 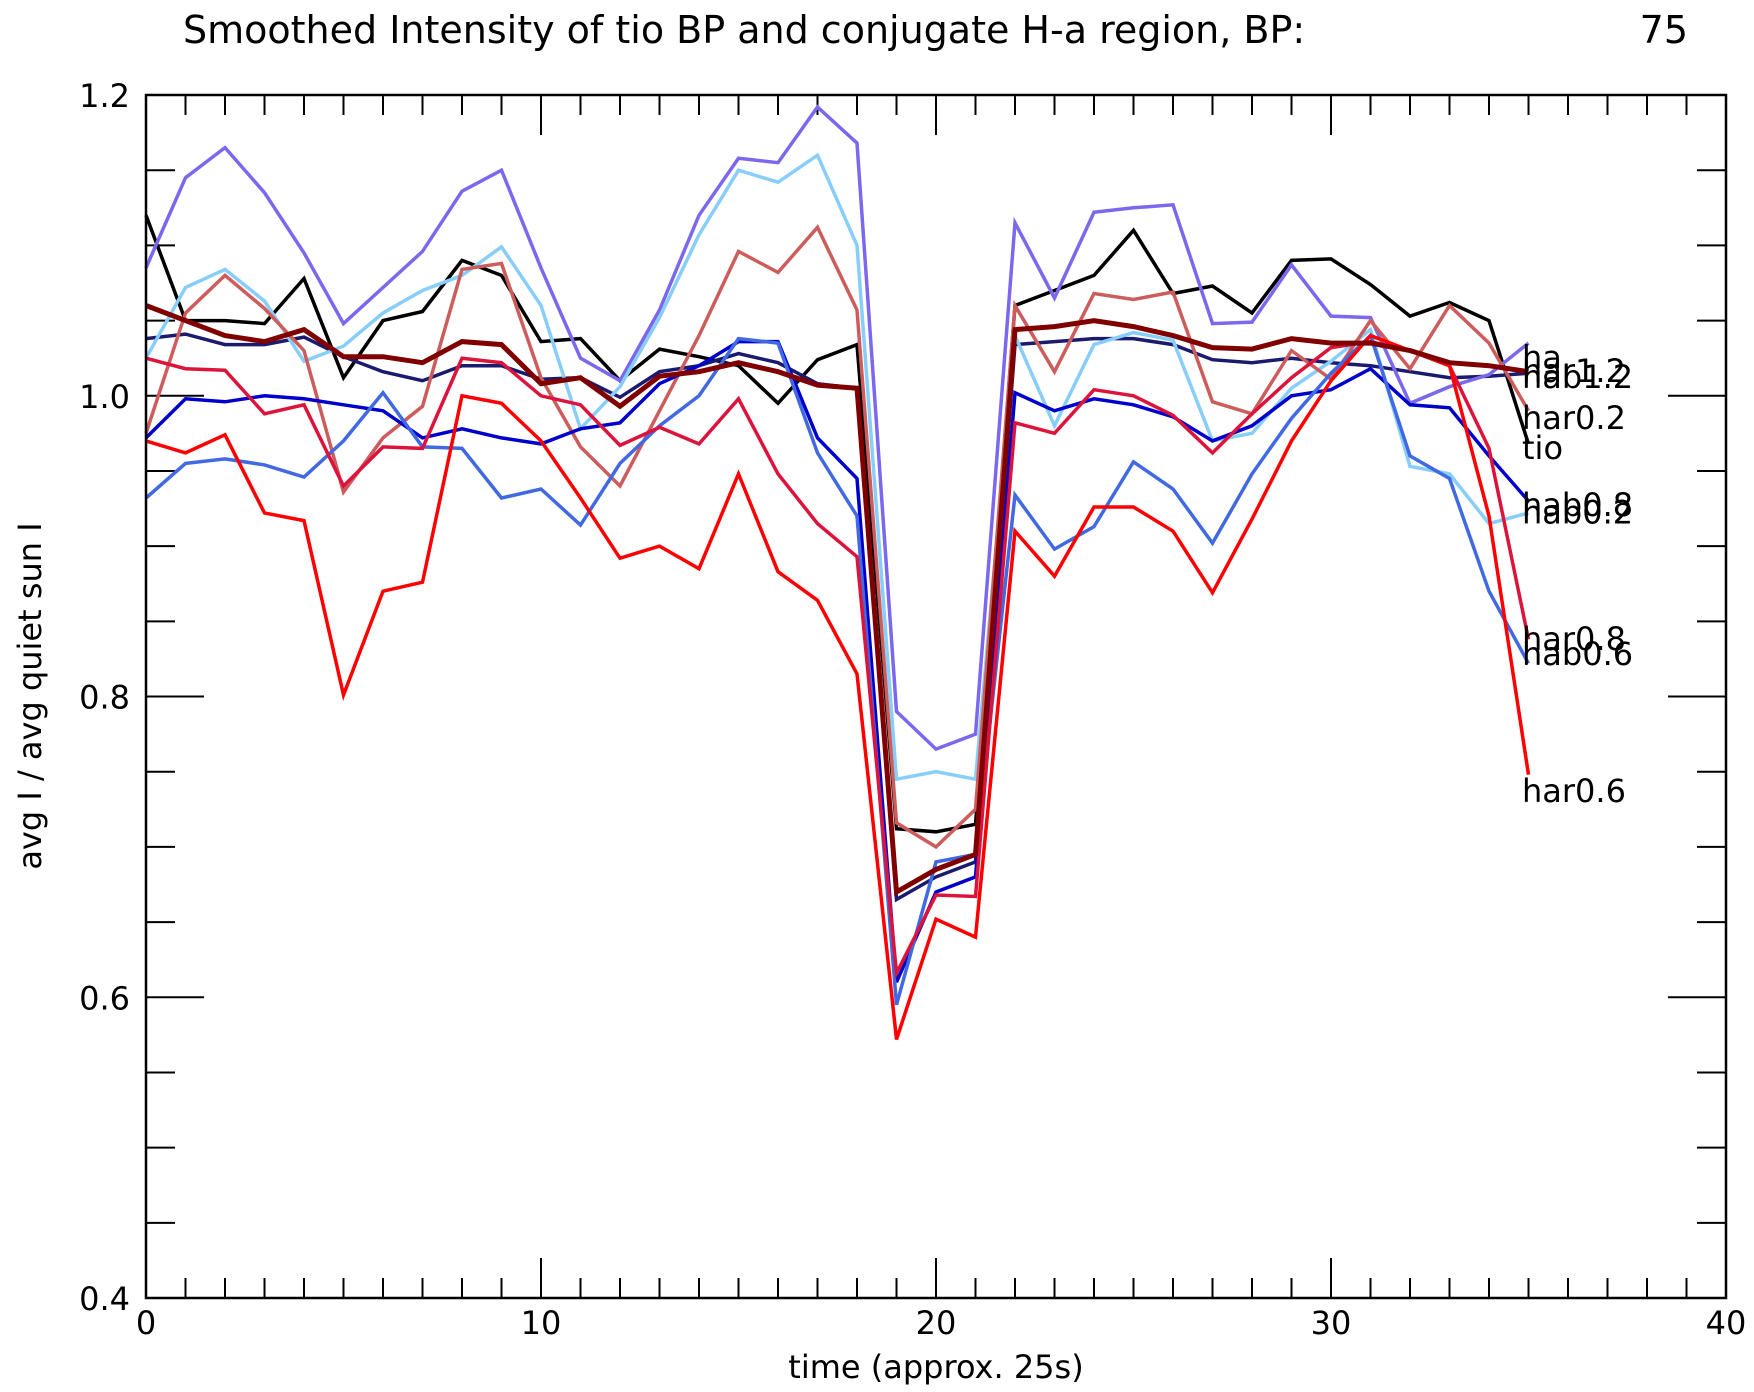 I want to click on chart-title-value: 75, so click(x=1664, y=30).